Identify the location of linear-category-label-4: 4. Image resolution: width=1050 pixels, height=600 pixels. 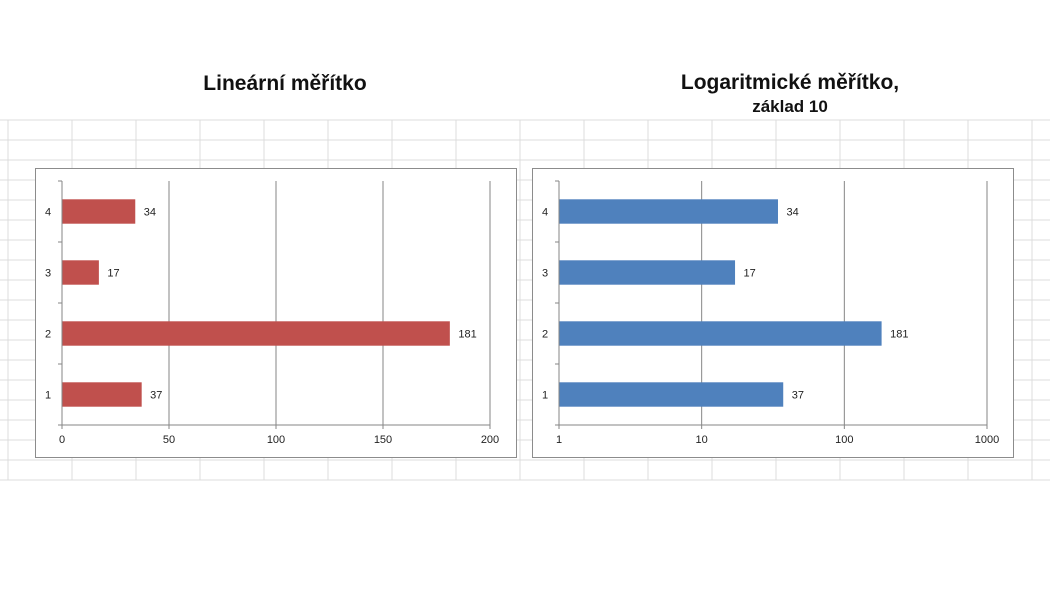
(48, 213).